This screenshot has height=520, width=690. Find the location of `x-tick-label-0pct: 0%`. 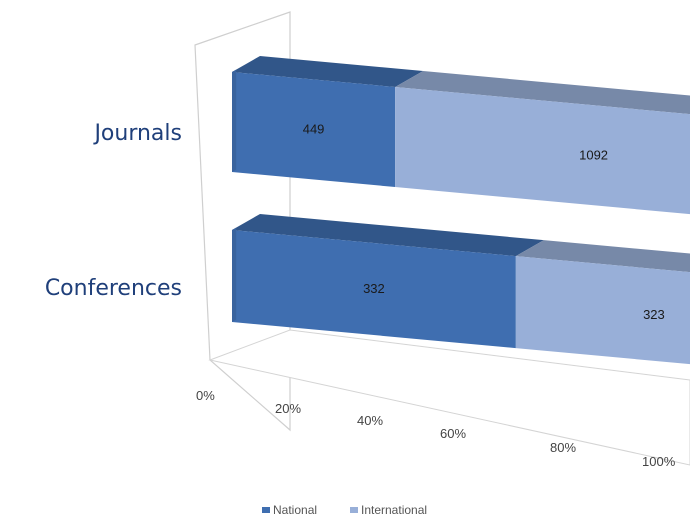

x-tick-label-0pct: 0% is located at coordinates (205, 395).